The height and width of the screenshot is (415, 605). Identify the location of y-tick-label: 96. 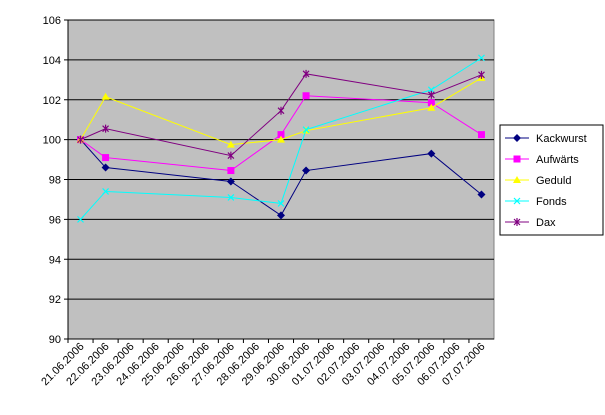
(55, 220).